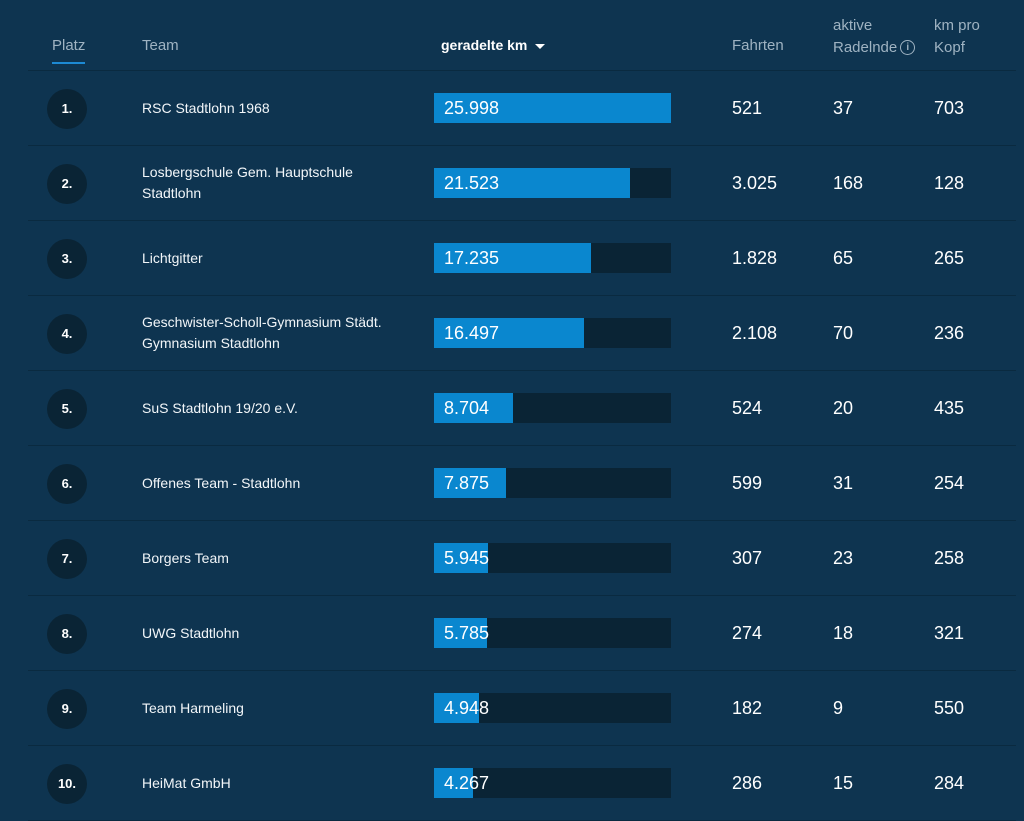 Image resolution: width=1024 pixels, height=821 pixels. I want to click on km-bar-track: 8.704, so click(552, 408).